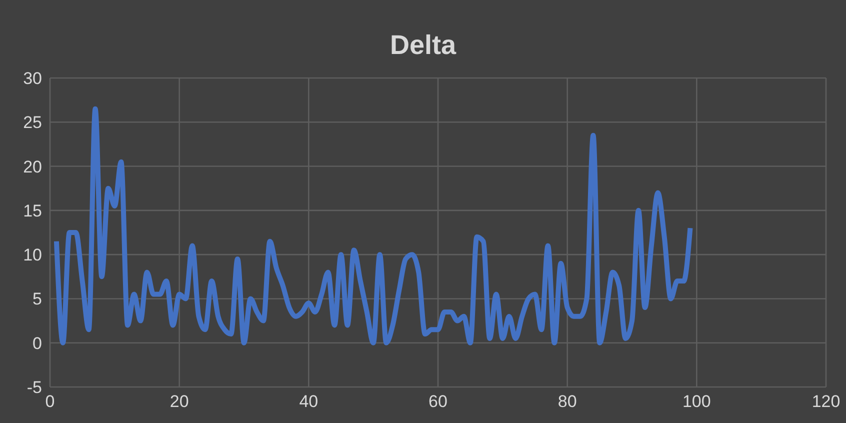 Image resolution: width=846 pixels, height=423 pixels. Describe the element at coordinates (308, 402) in the screenshot. I see `x-tick-label: 40` at that location.